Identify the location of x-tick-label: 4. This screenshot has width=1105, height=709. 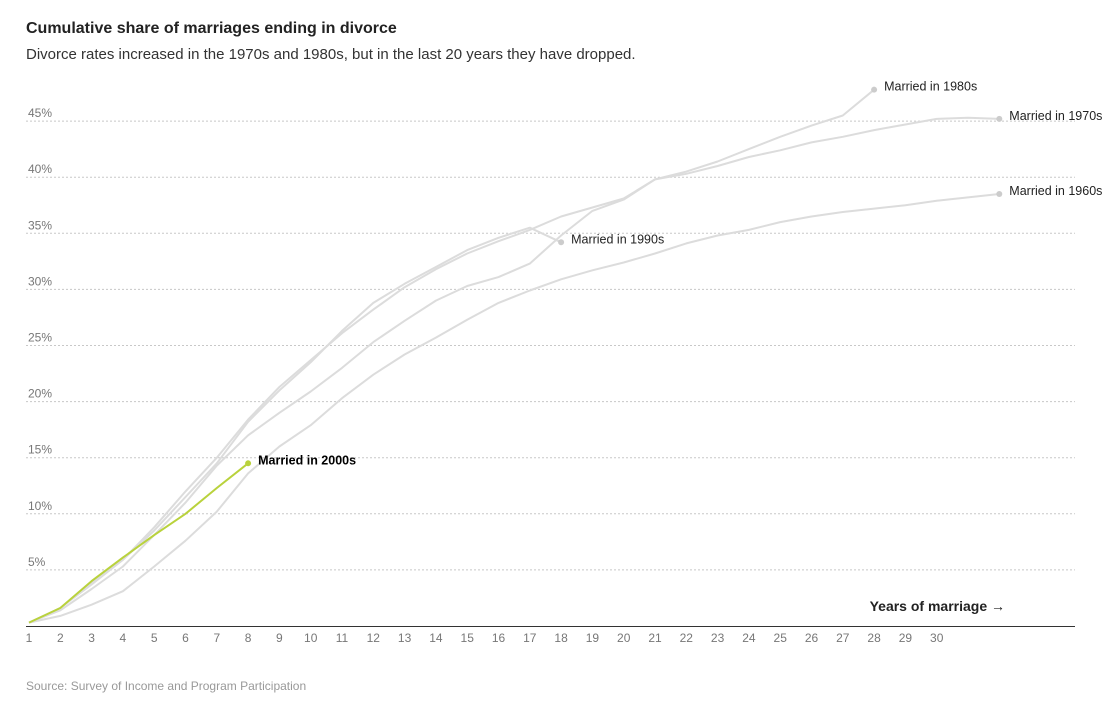
(123, 638).